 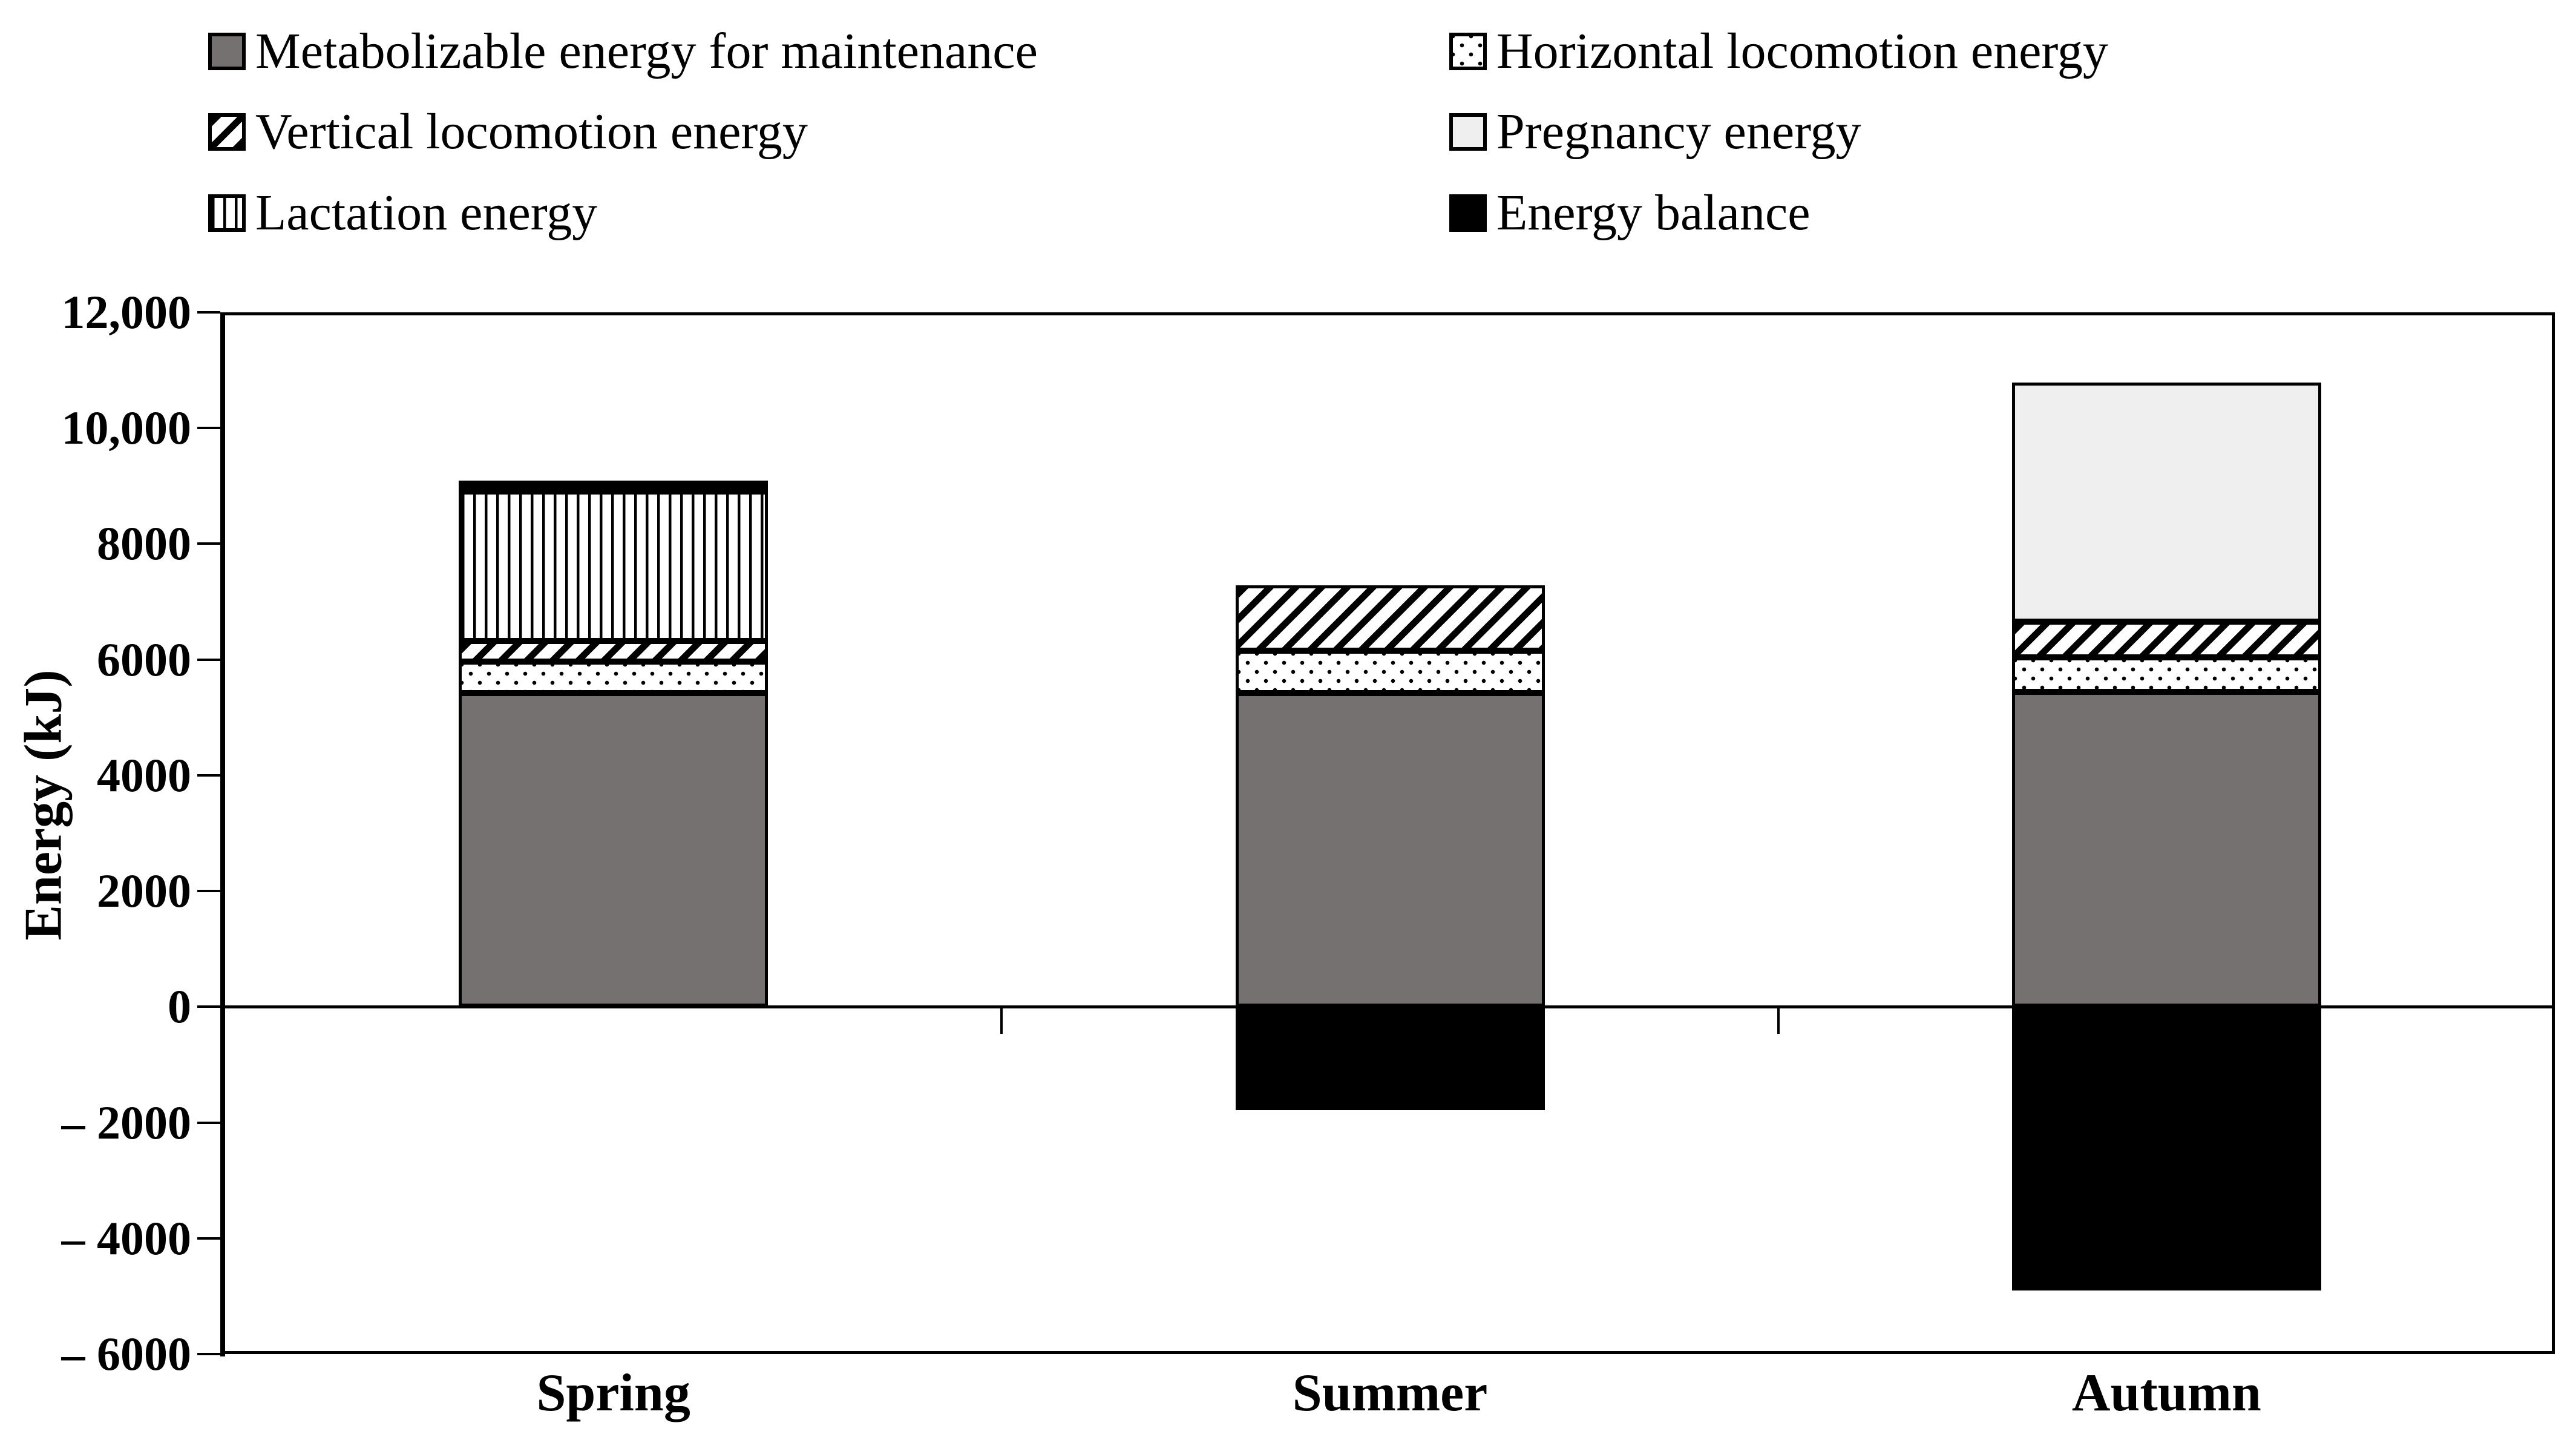 What do you see at coordinates (227, 213) in the screenshot?
I see `legend-swatch-vlines-icon` at bounding box center [227, 213].